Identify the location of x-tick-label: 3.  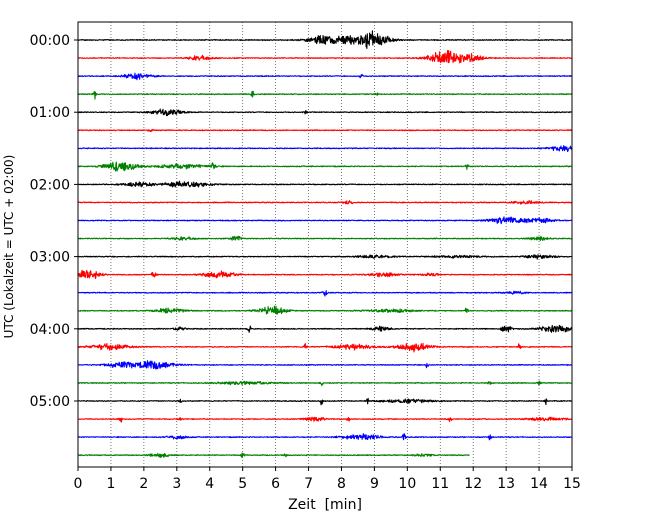
(176, 484).